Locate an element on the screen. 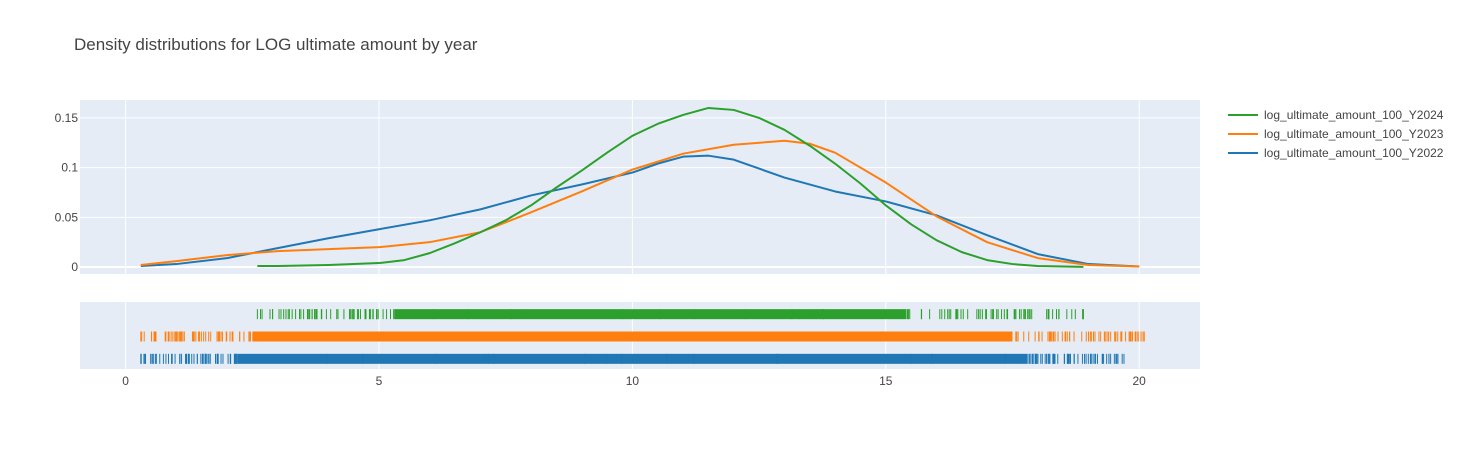  legend-item: log_ultimate_amount_100_Y2023 is located at coordinates (1336, 134).